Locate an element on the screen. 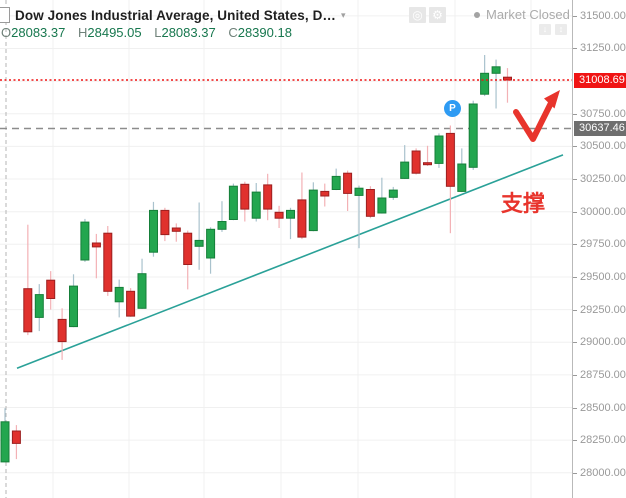  open-value: 28083.37 is located at coordinates (38, 32).